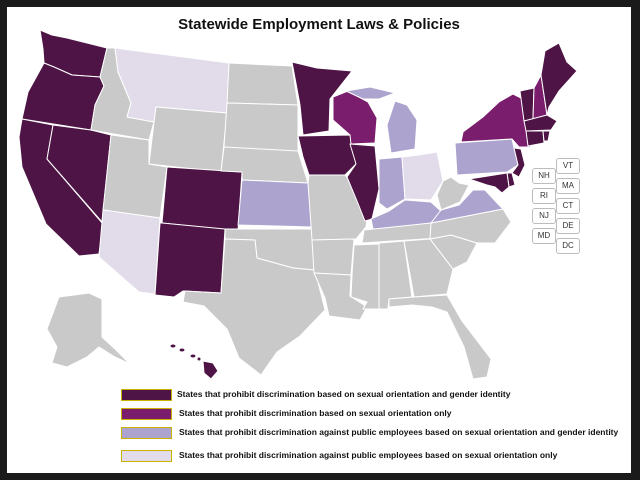 The width and height of the screenshot is (640, 480). I want to click on state-alaska, so click(88, 330).